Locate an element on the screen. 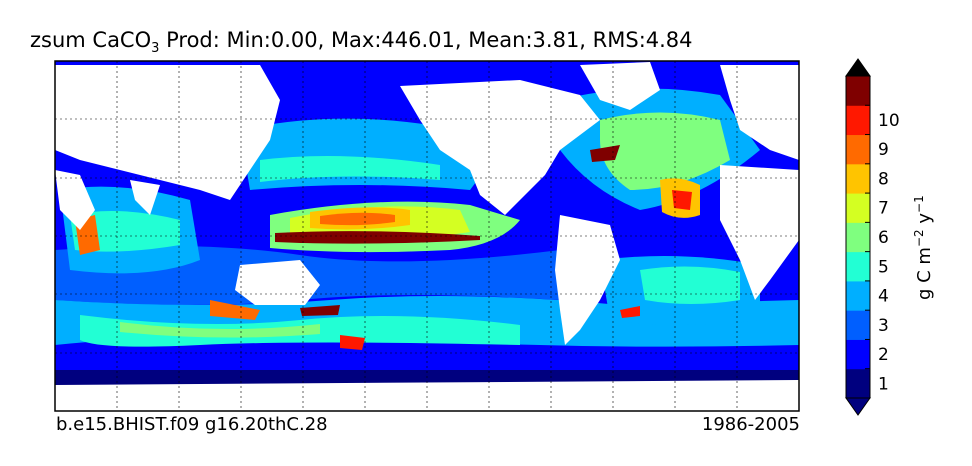 The width and height of the screenshot is (972, 466). colorbar-frame is located at coordinates (858, 237).